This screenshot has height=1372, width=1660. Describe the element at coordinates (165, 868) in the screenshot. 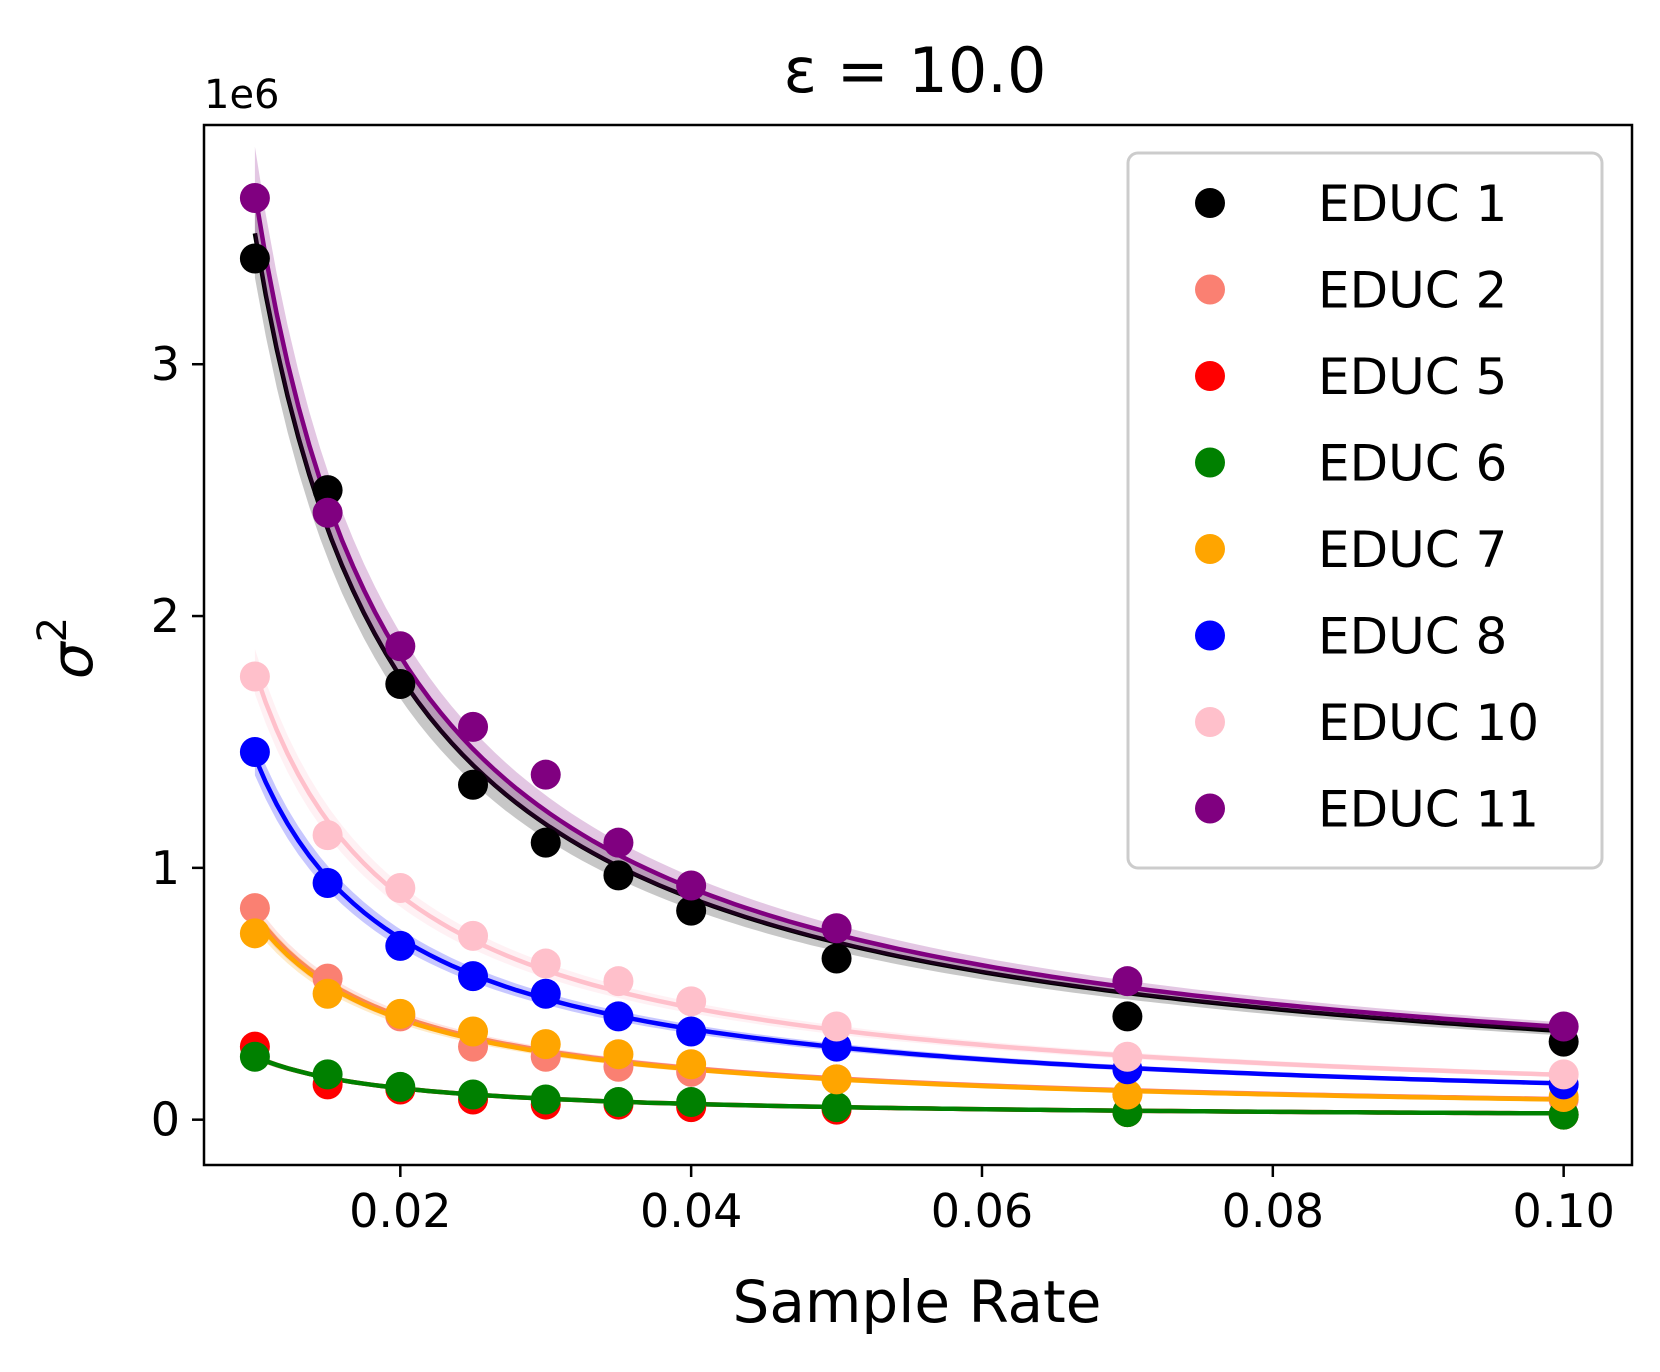

I see `y-tick-label: 1` at that location.